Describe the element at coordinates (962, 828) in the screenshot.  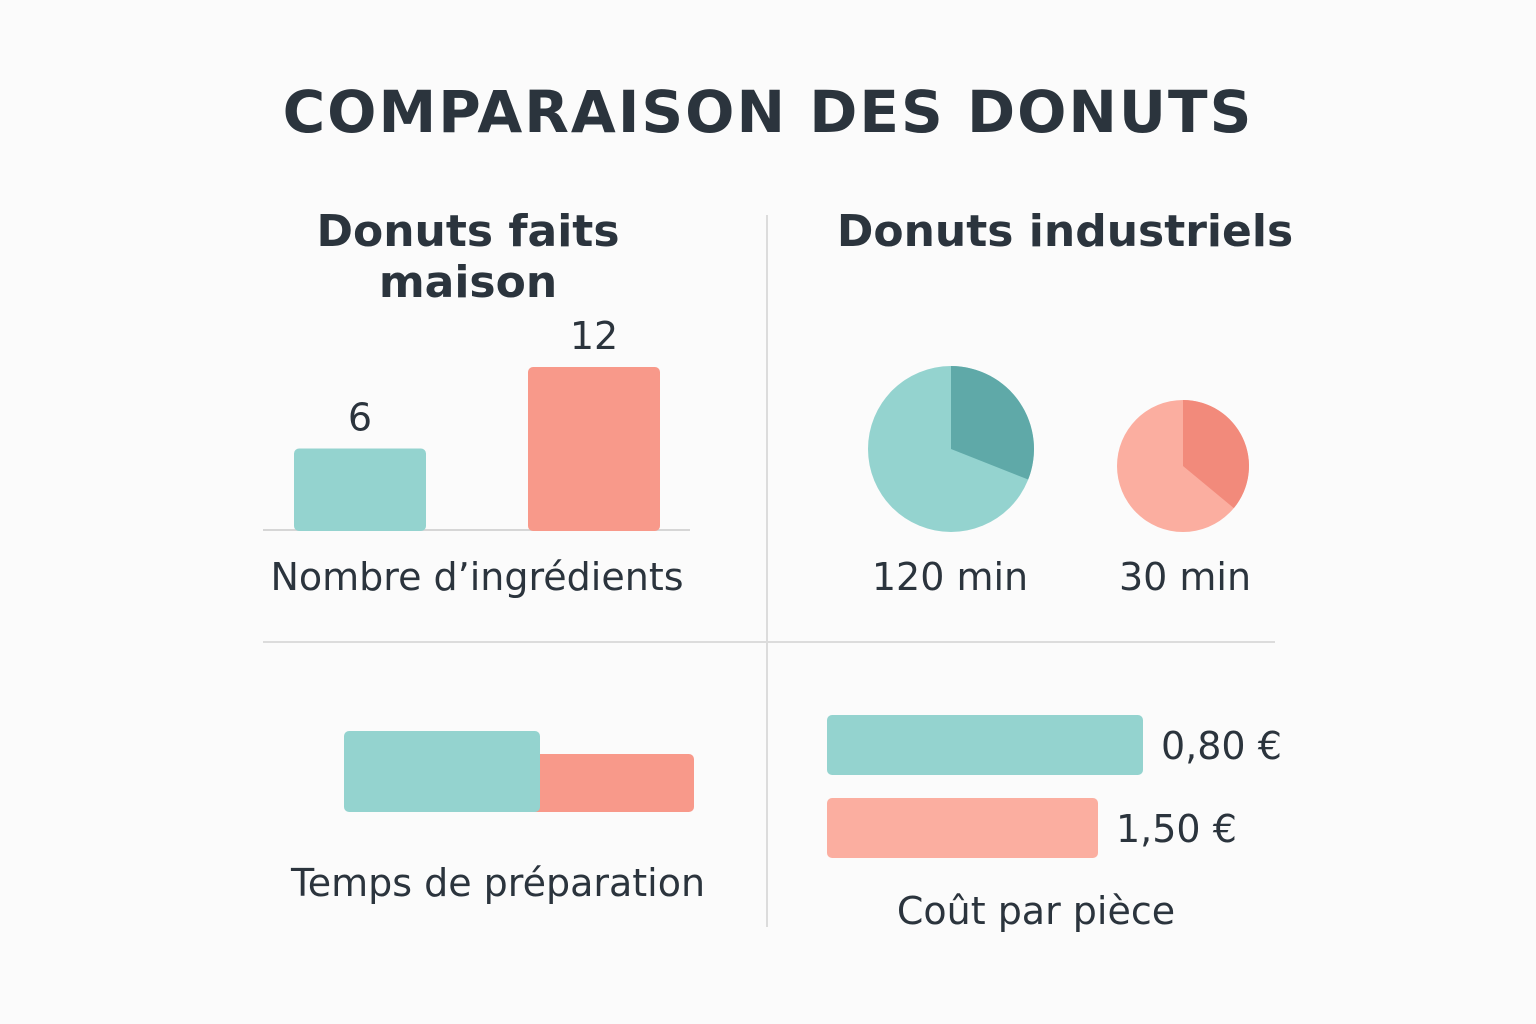
I see `cost-bar-industrial` at that location.